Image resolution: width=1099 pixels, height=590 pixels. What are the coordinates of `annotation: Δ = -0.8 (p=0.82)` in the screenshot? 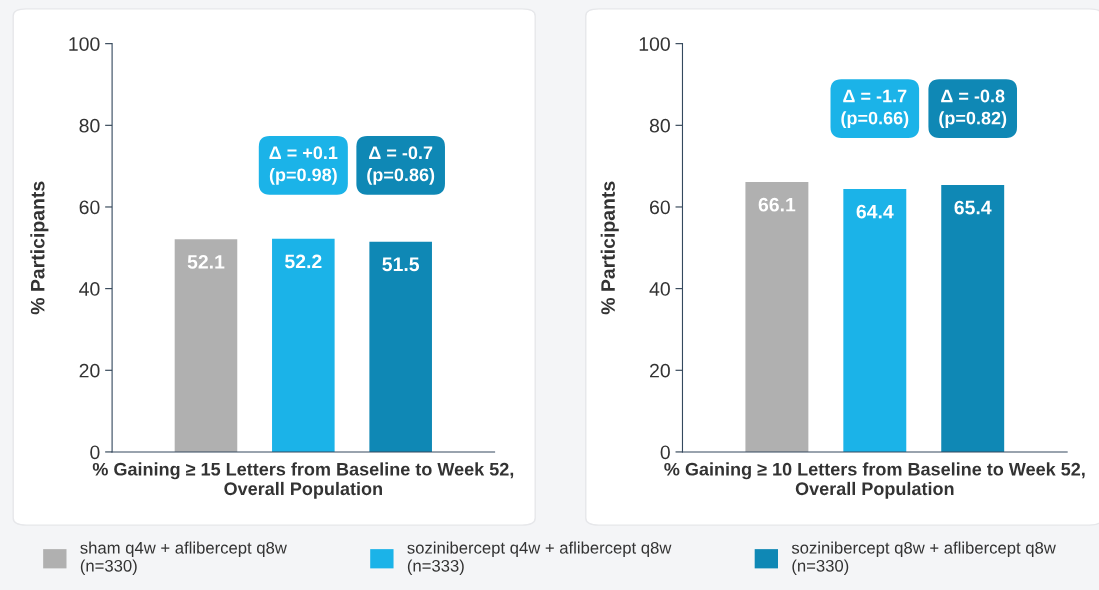 It's located at (973, 109).